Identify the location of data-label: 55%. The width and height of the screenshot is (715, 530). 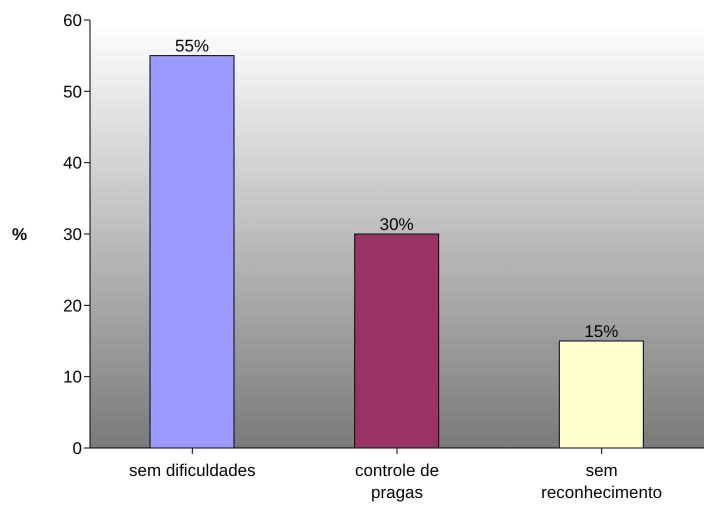
(192, 46).